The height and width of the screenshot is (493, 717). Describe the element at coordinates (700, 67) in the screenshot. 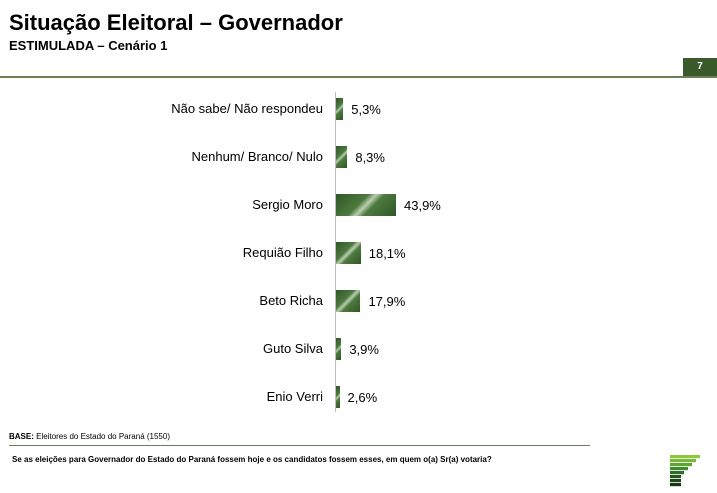

I see `page-number-badge: 7` at that location.